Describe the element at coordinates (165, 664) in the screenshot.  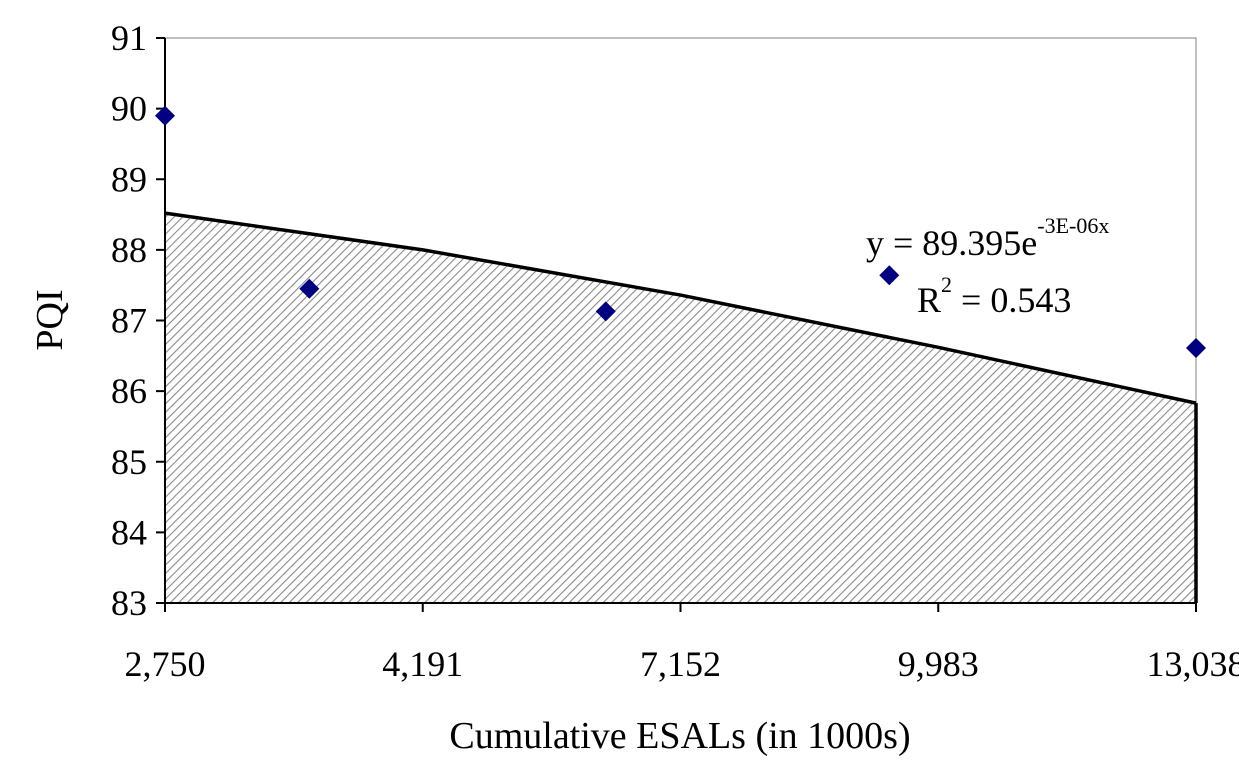
I see `x-tick-label: 2,750` at that location.